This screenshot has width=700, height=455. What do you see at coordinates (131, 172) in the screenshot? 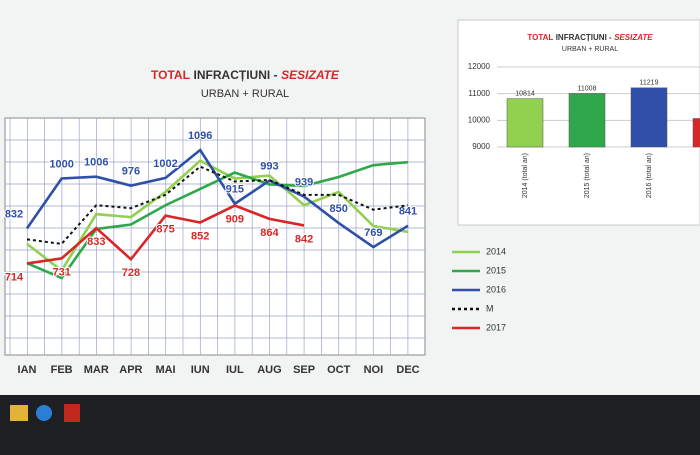
I see `data-label: 976` at bounding box center [131, 172].